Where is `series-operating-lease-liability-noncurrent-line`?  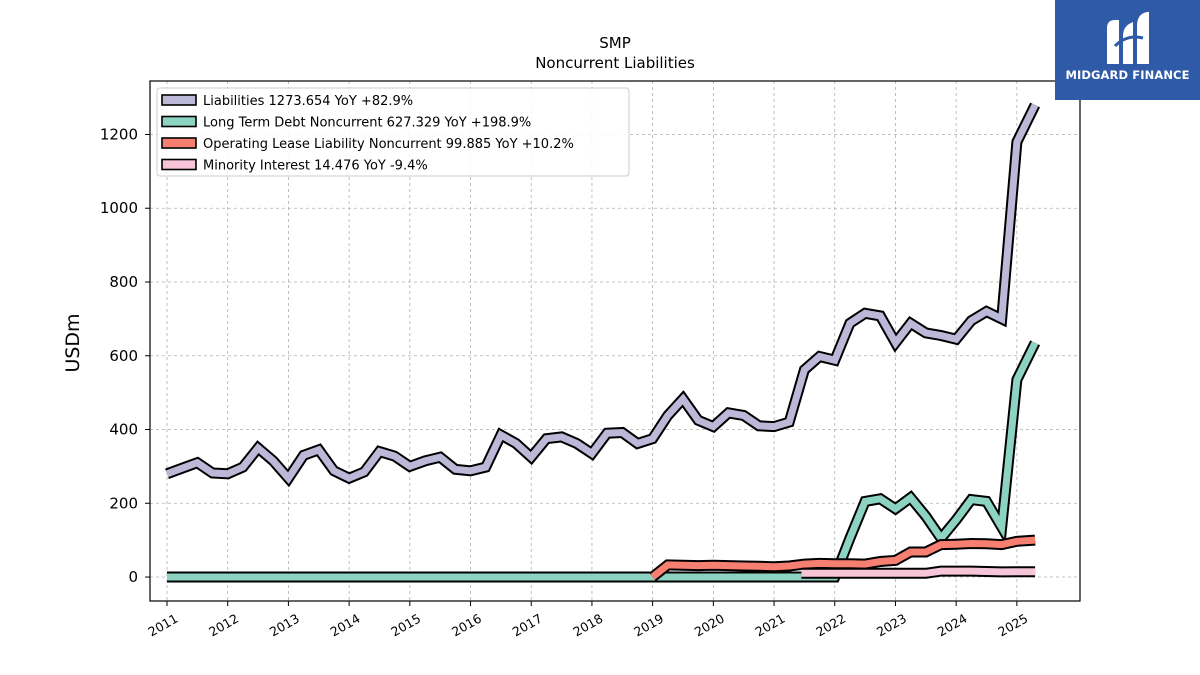
series-operating-lease-liability-noncurrent-line is located at coordinates (843, 558).